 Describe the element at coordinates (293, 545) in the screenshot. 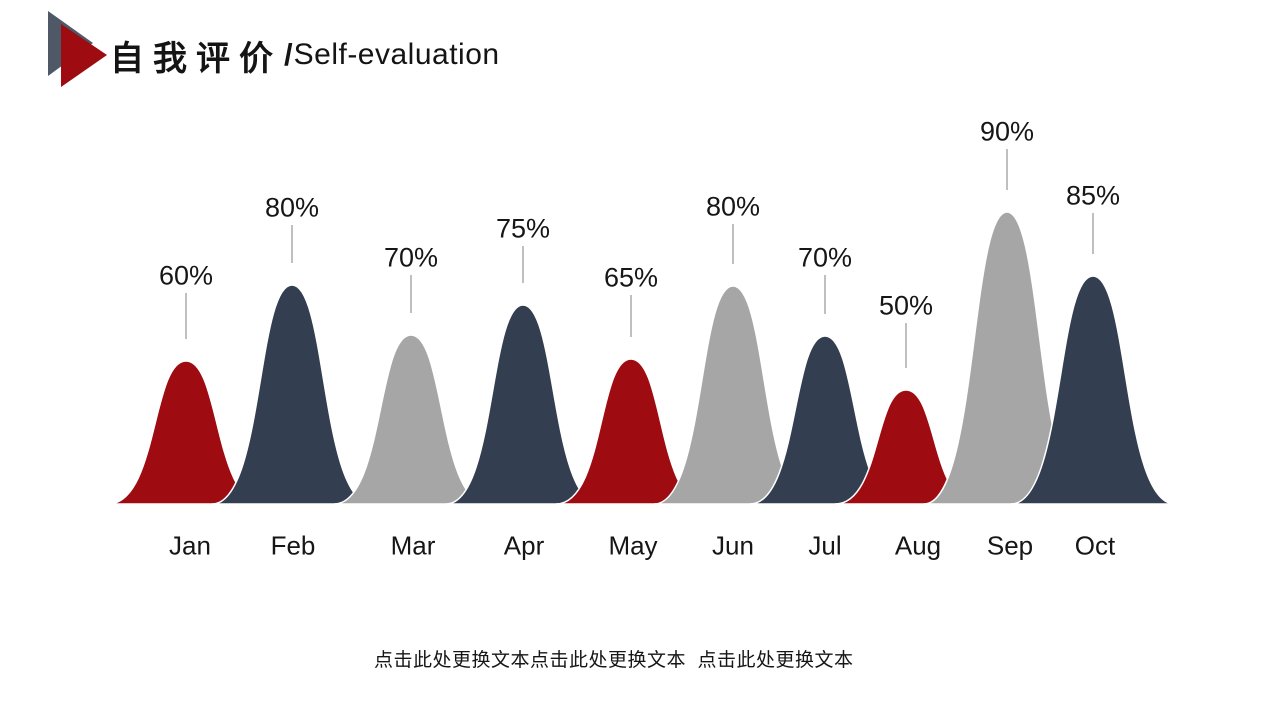

I see `month-label-feb: Feb` at that location.